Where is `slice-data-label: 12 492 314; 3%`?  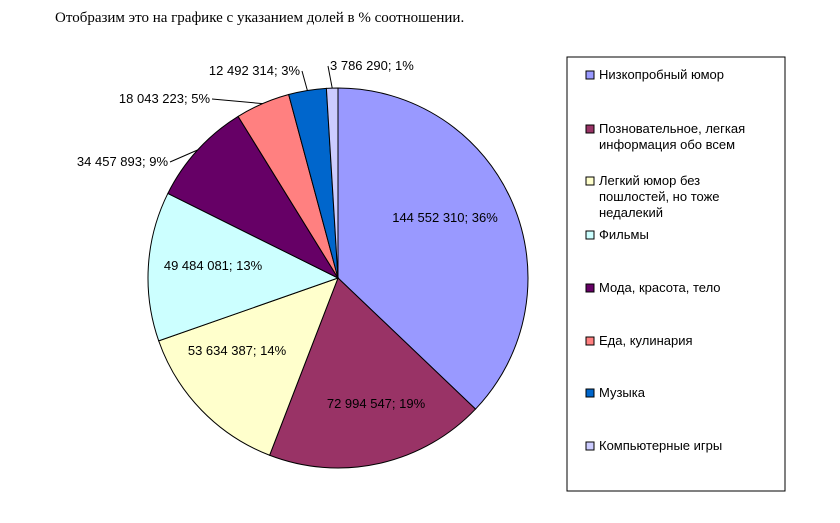
slice-data-label: 12 492 314; 3% is located at coordinates (255, 70).